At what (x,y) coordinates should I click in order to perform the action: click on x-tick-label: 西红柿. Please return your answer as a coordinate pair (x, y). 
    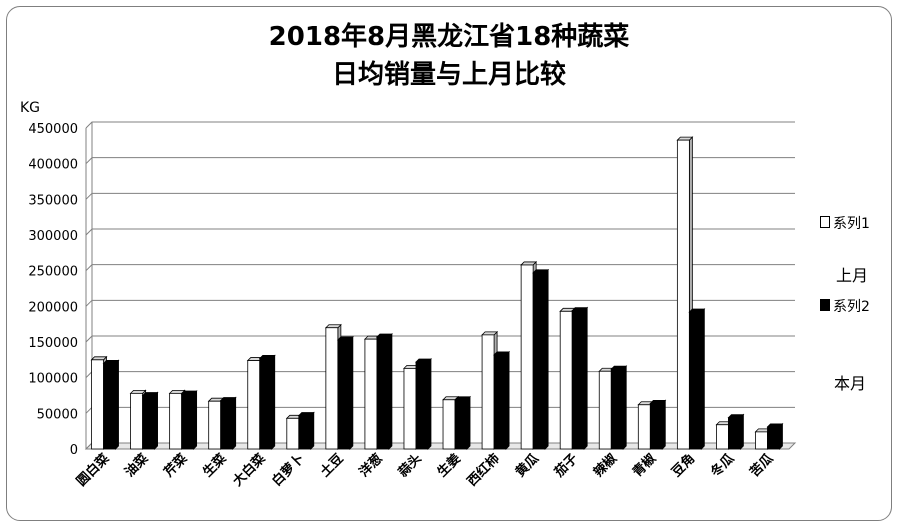
    Looking at the image, I should click on (483, 470).